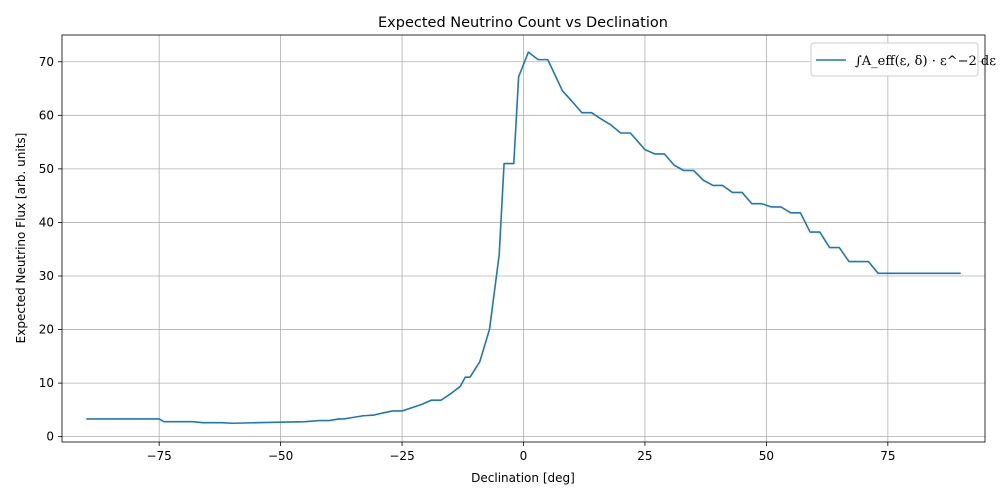 Image resolution: width=1000 pixels, height=500 pixels. I want to click on x-tick-label: −75, so click(158, 456).